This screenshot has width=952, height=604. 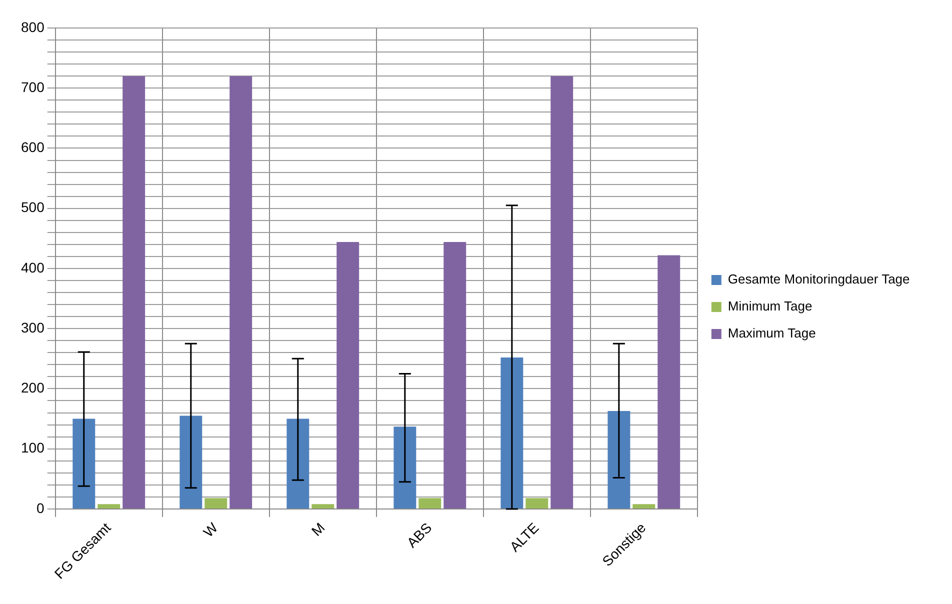 What do you see at coordinates (33, 207) in the screenshot?
I see `y-tick-label: 500` at bounding box center [33, 207].